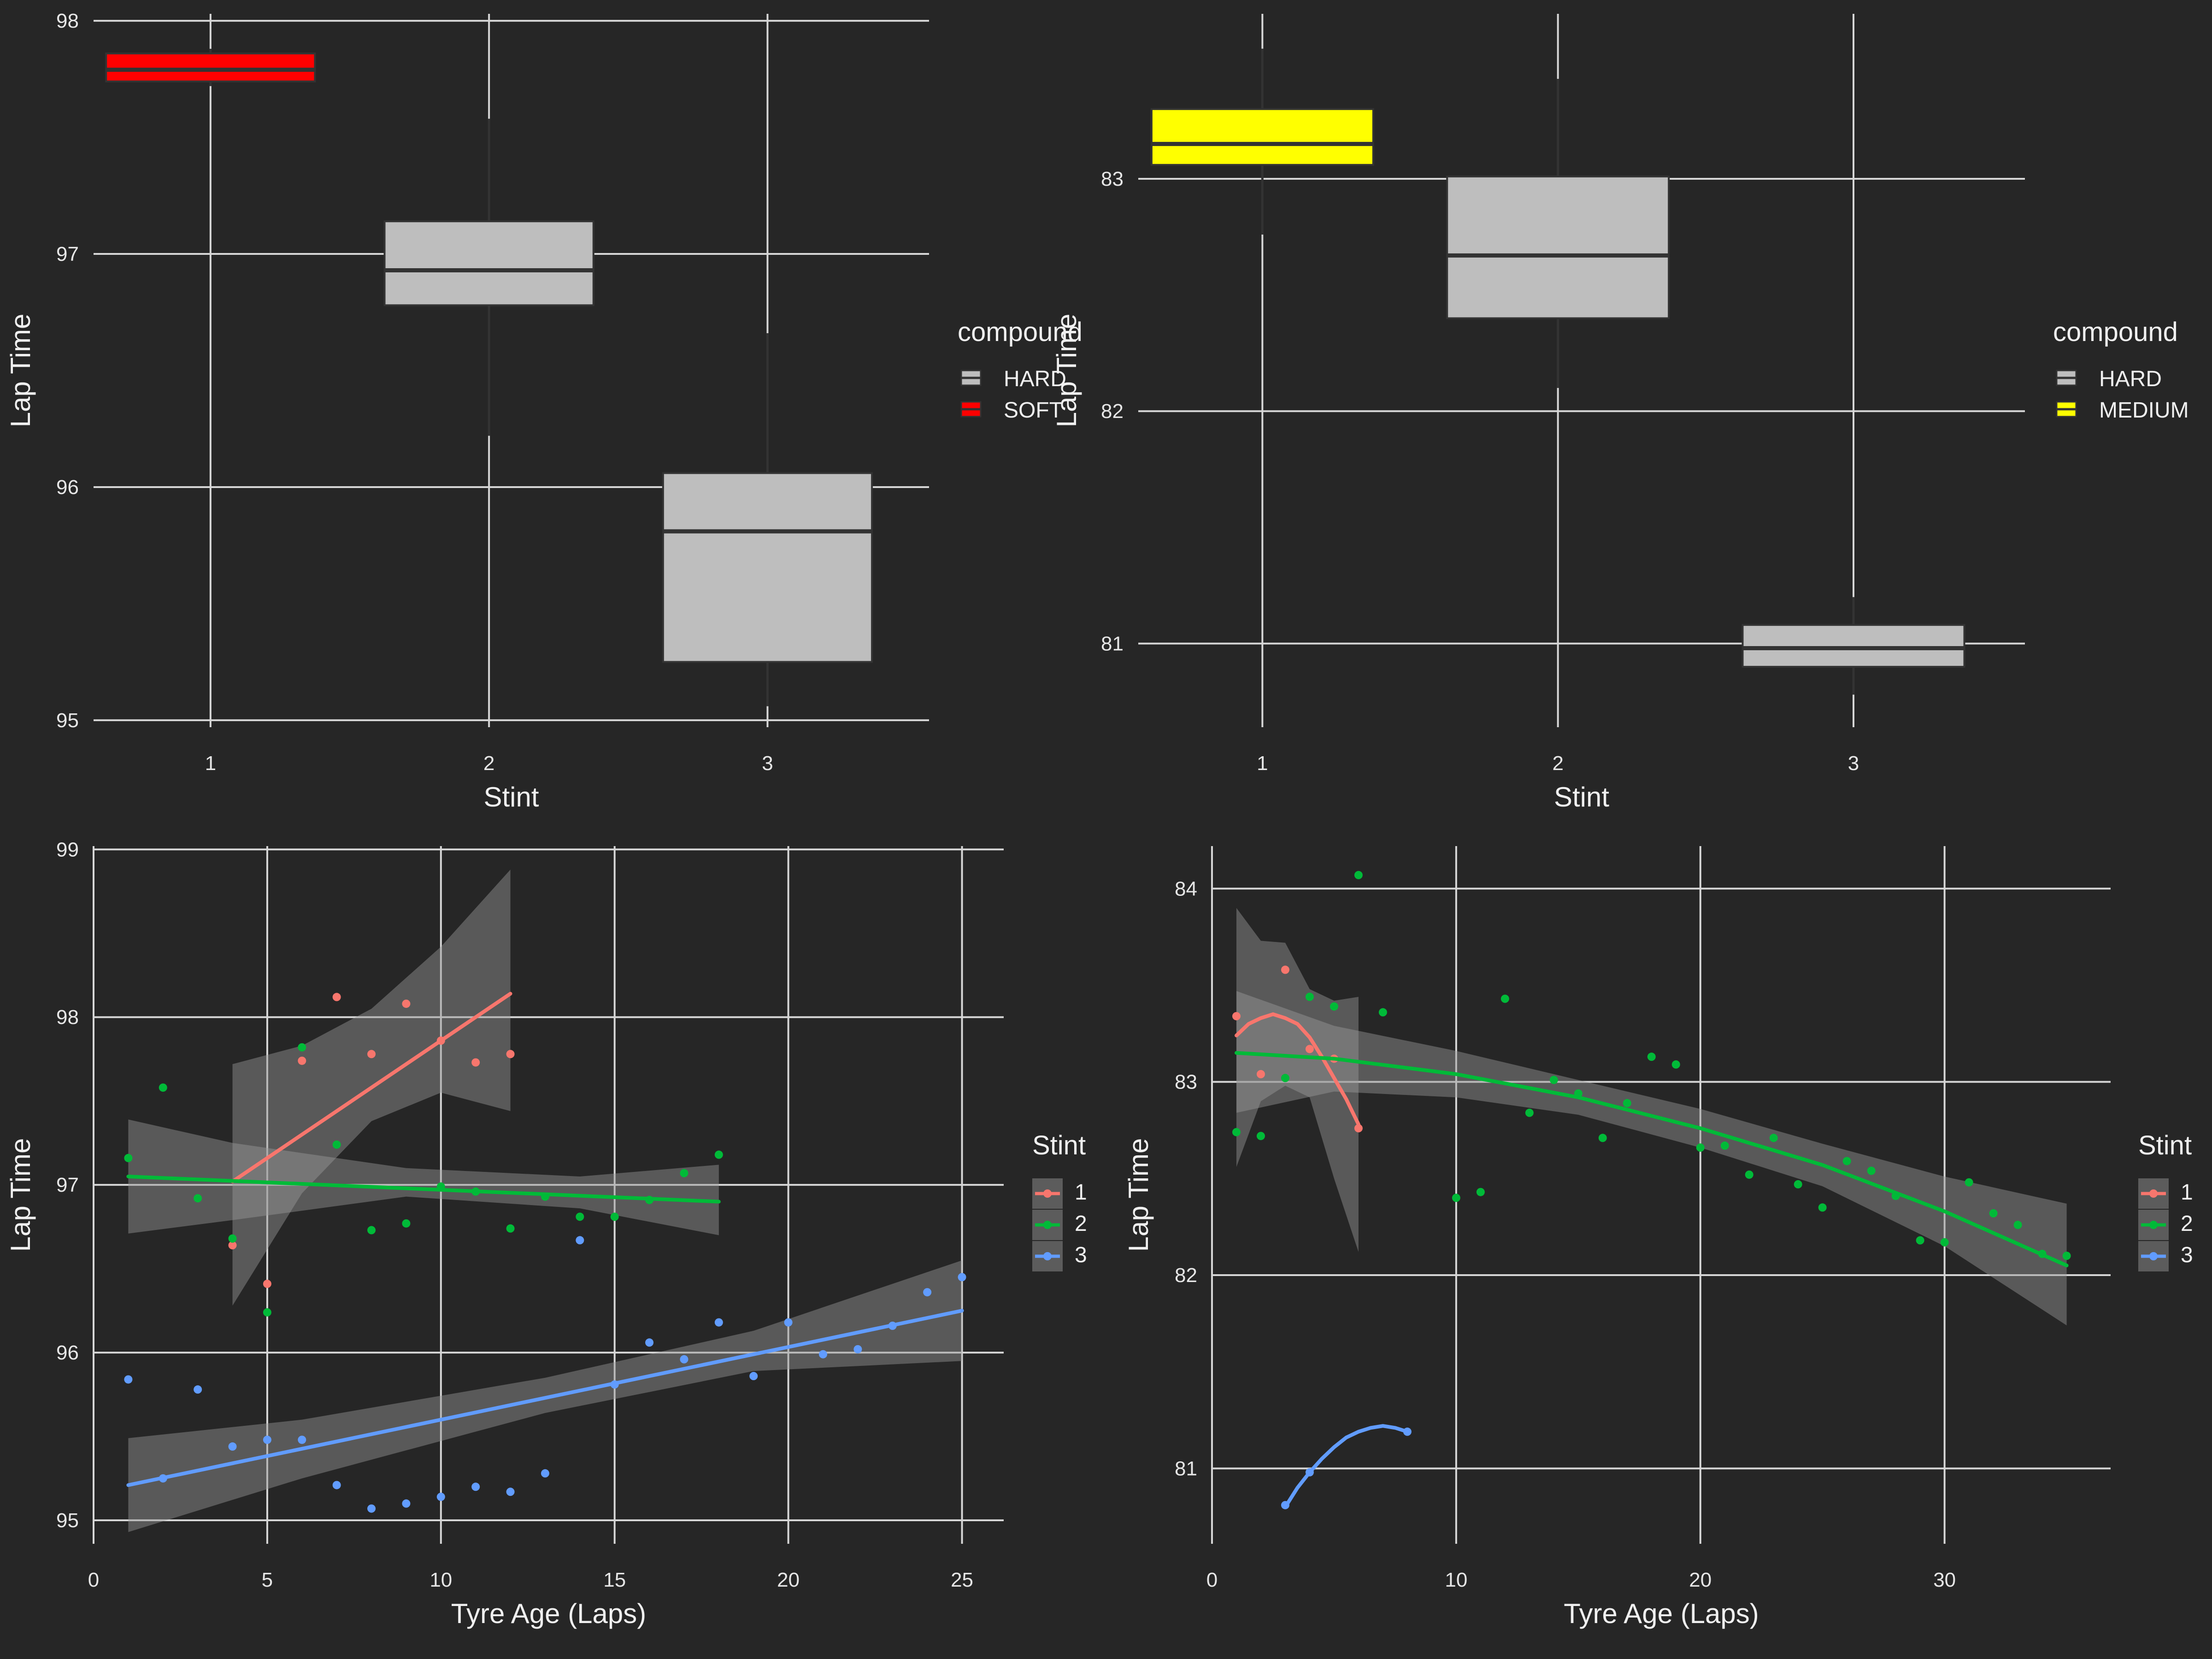  Describe the element at coordinates (1112, 411) in the screenshot. I see `y-tick-label: 82` at that location.